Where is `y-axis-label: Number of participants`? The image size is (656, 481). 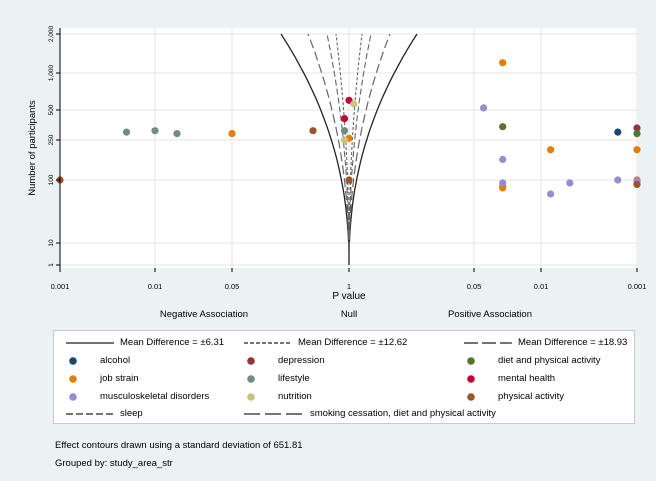
y-axis-label: Number of participants is located at coordinates (32, 148).